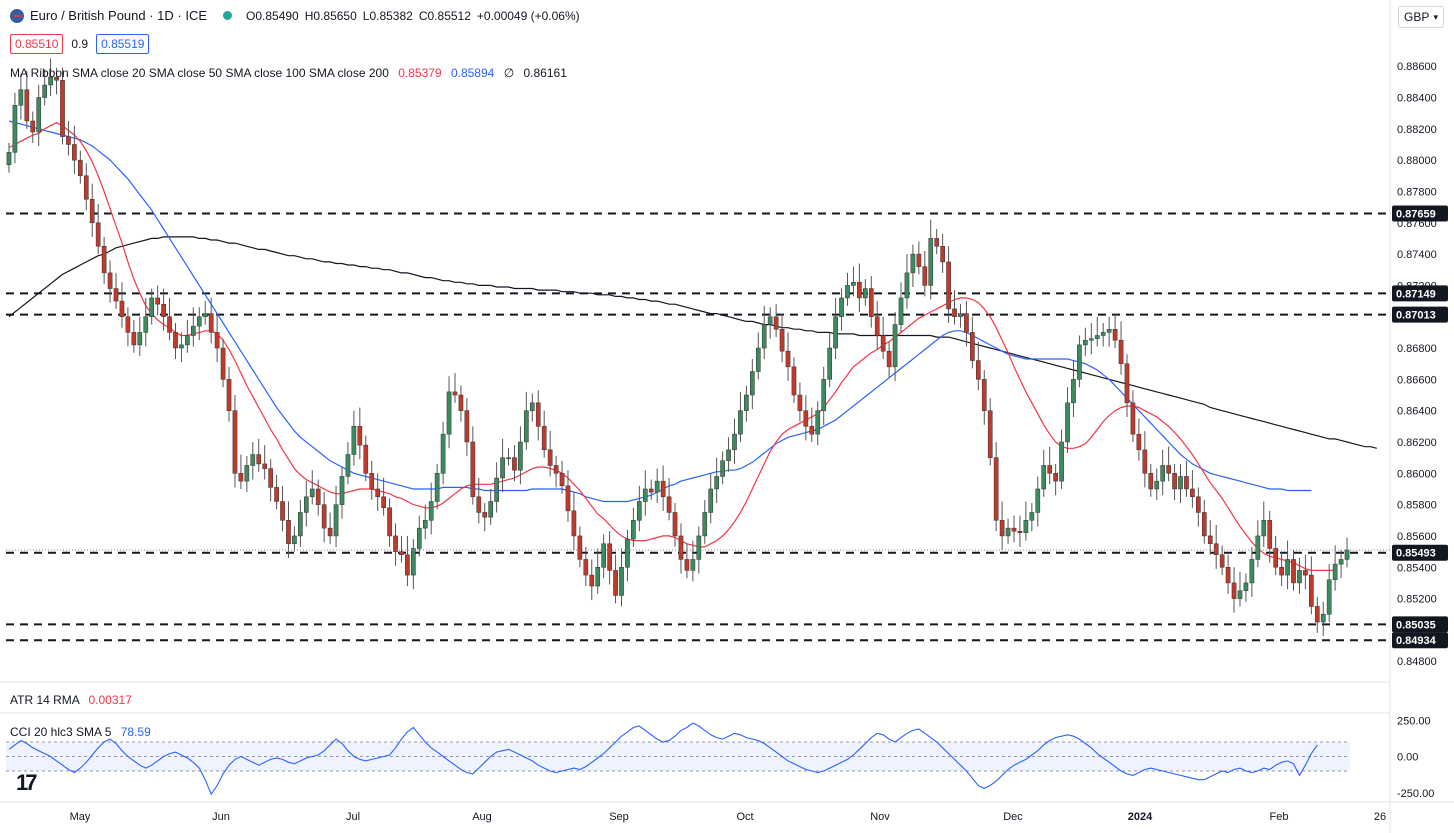 This screenshot has width=1454, height=833. What do you see at coordinates (1417, 412) in the screenshot?
I see `y-tick-label: 0.86400` at bounding box center [1417, 412].